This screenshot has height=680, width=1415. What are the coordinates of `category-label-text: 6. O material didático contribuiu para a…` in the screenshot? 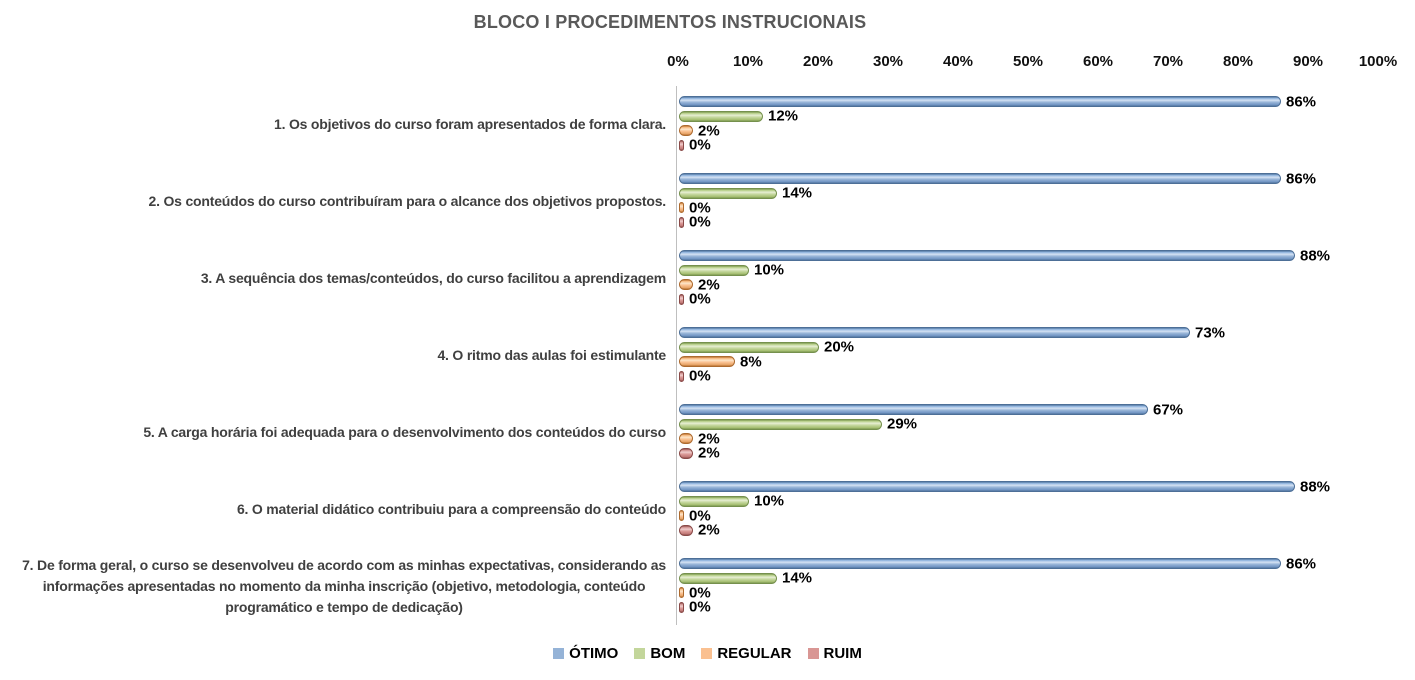 It's located at (451, 509).